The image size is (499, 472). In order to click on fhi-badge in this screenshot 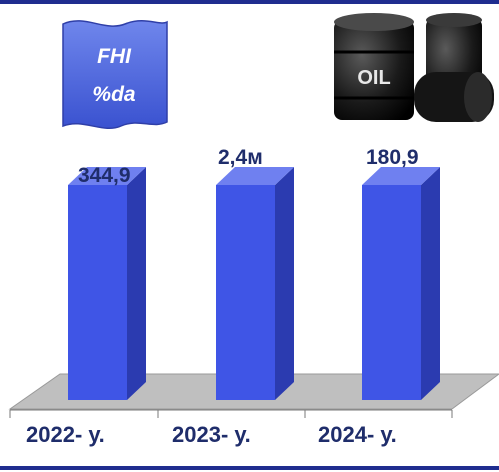, I will do `click(115, 75)`.